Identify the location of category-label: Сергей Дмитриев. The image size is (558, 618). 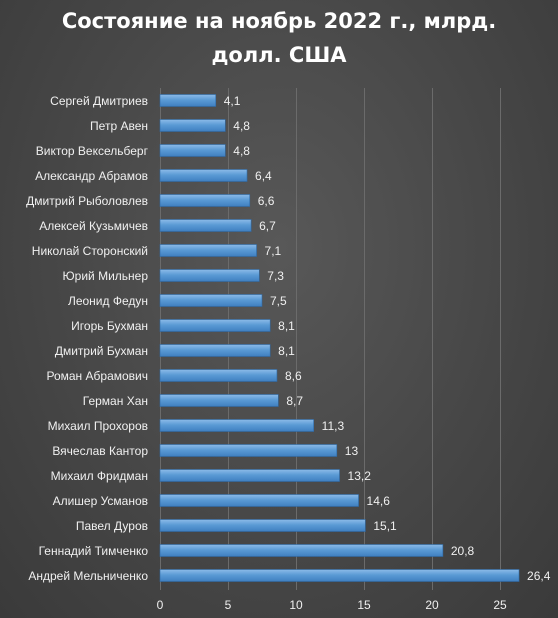
(99, 101).